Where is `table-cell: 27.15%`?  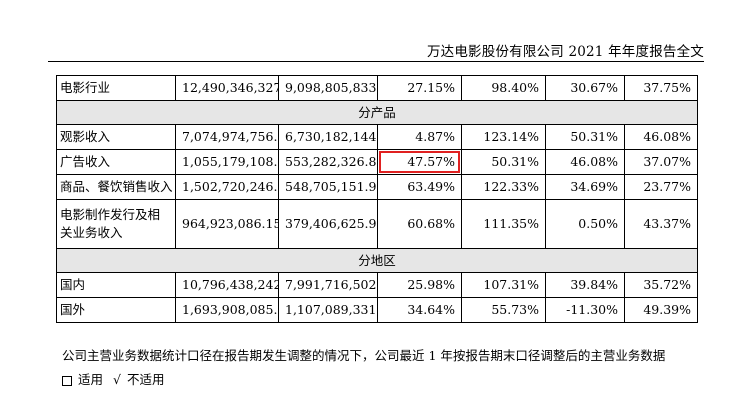 table-cell: 27.15% is located at coordinates (419, 88).